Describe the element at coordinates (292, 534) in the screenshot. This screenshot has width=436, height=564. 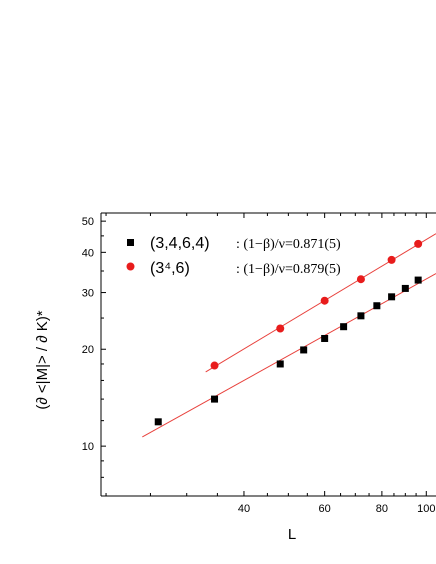
I see `x-axis-label: L` at that location.